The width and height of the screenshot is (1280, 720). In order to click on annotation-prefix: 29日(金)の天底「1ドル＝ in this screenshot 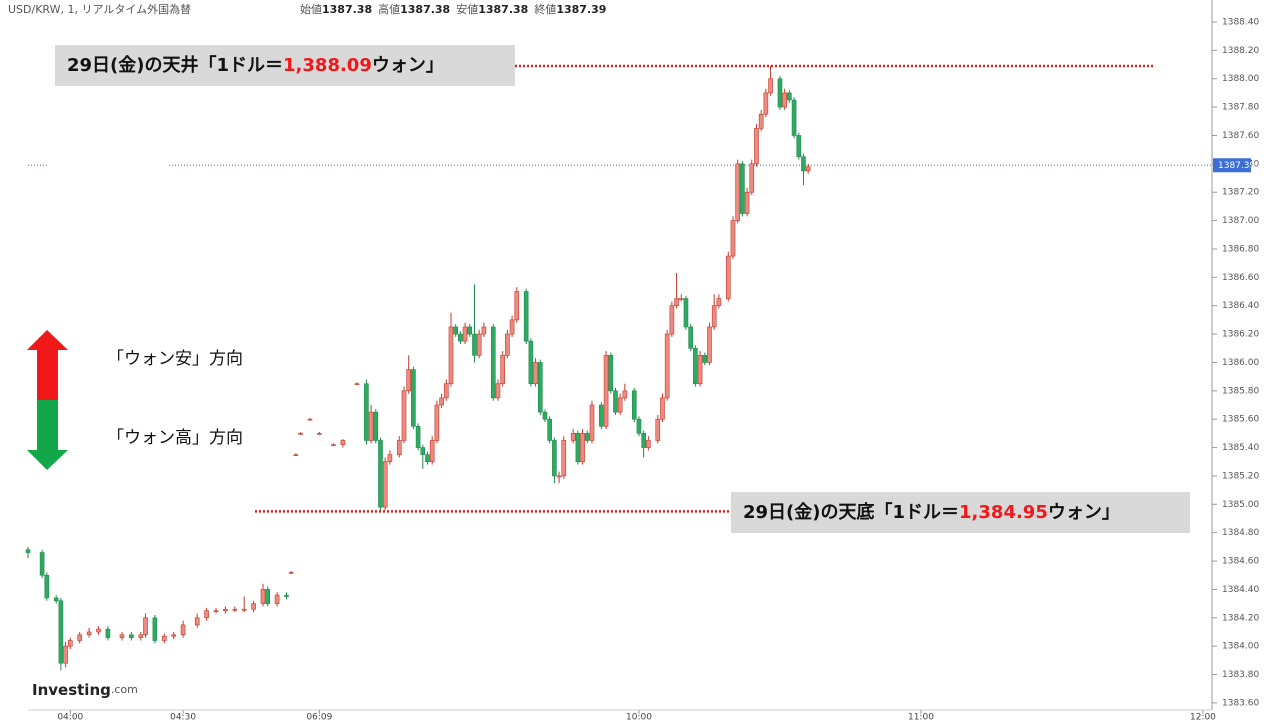, I will do `click(851, 512)`.